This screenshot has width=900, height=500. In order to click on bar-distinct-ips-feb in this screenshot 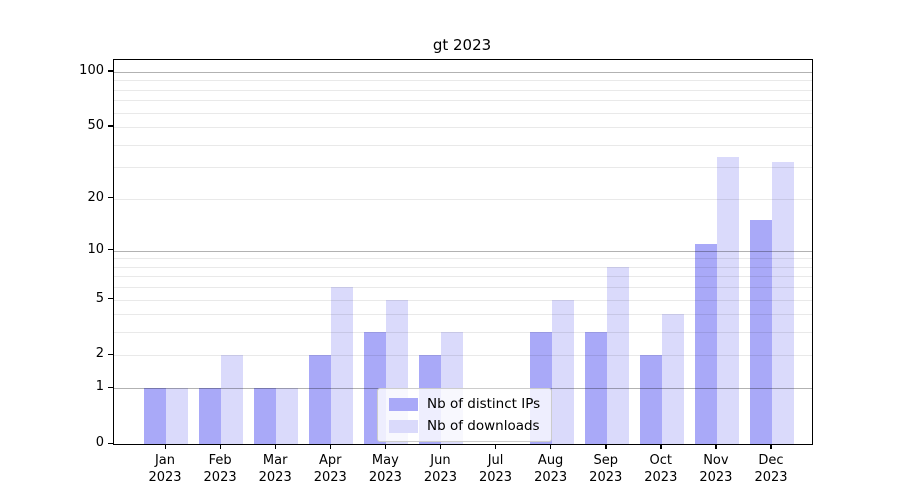, I will do `click(210, 416)`.